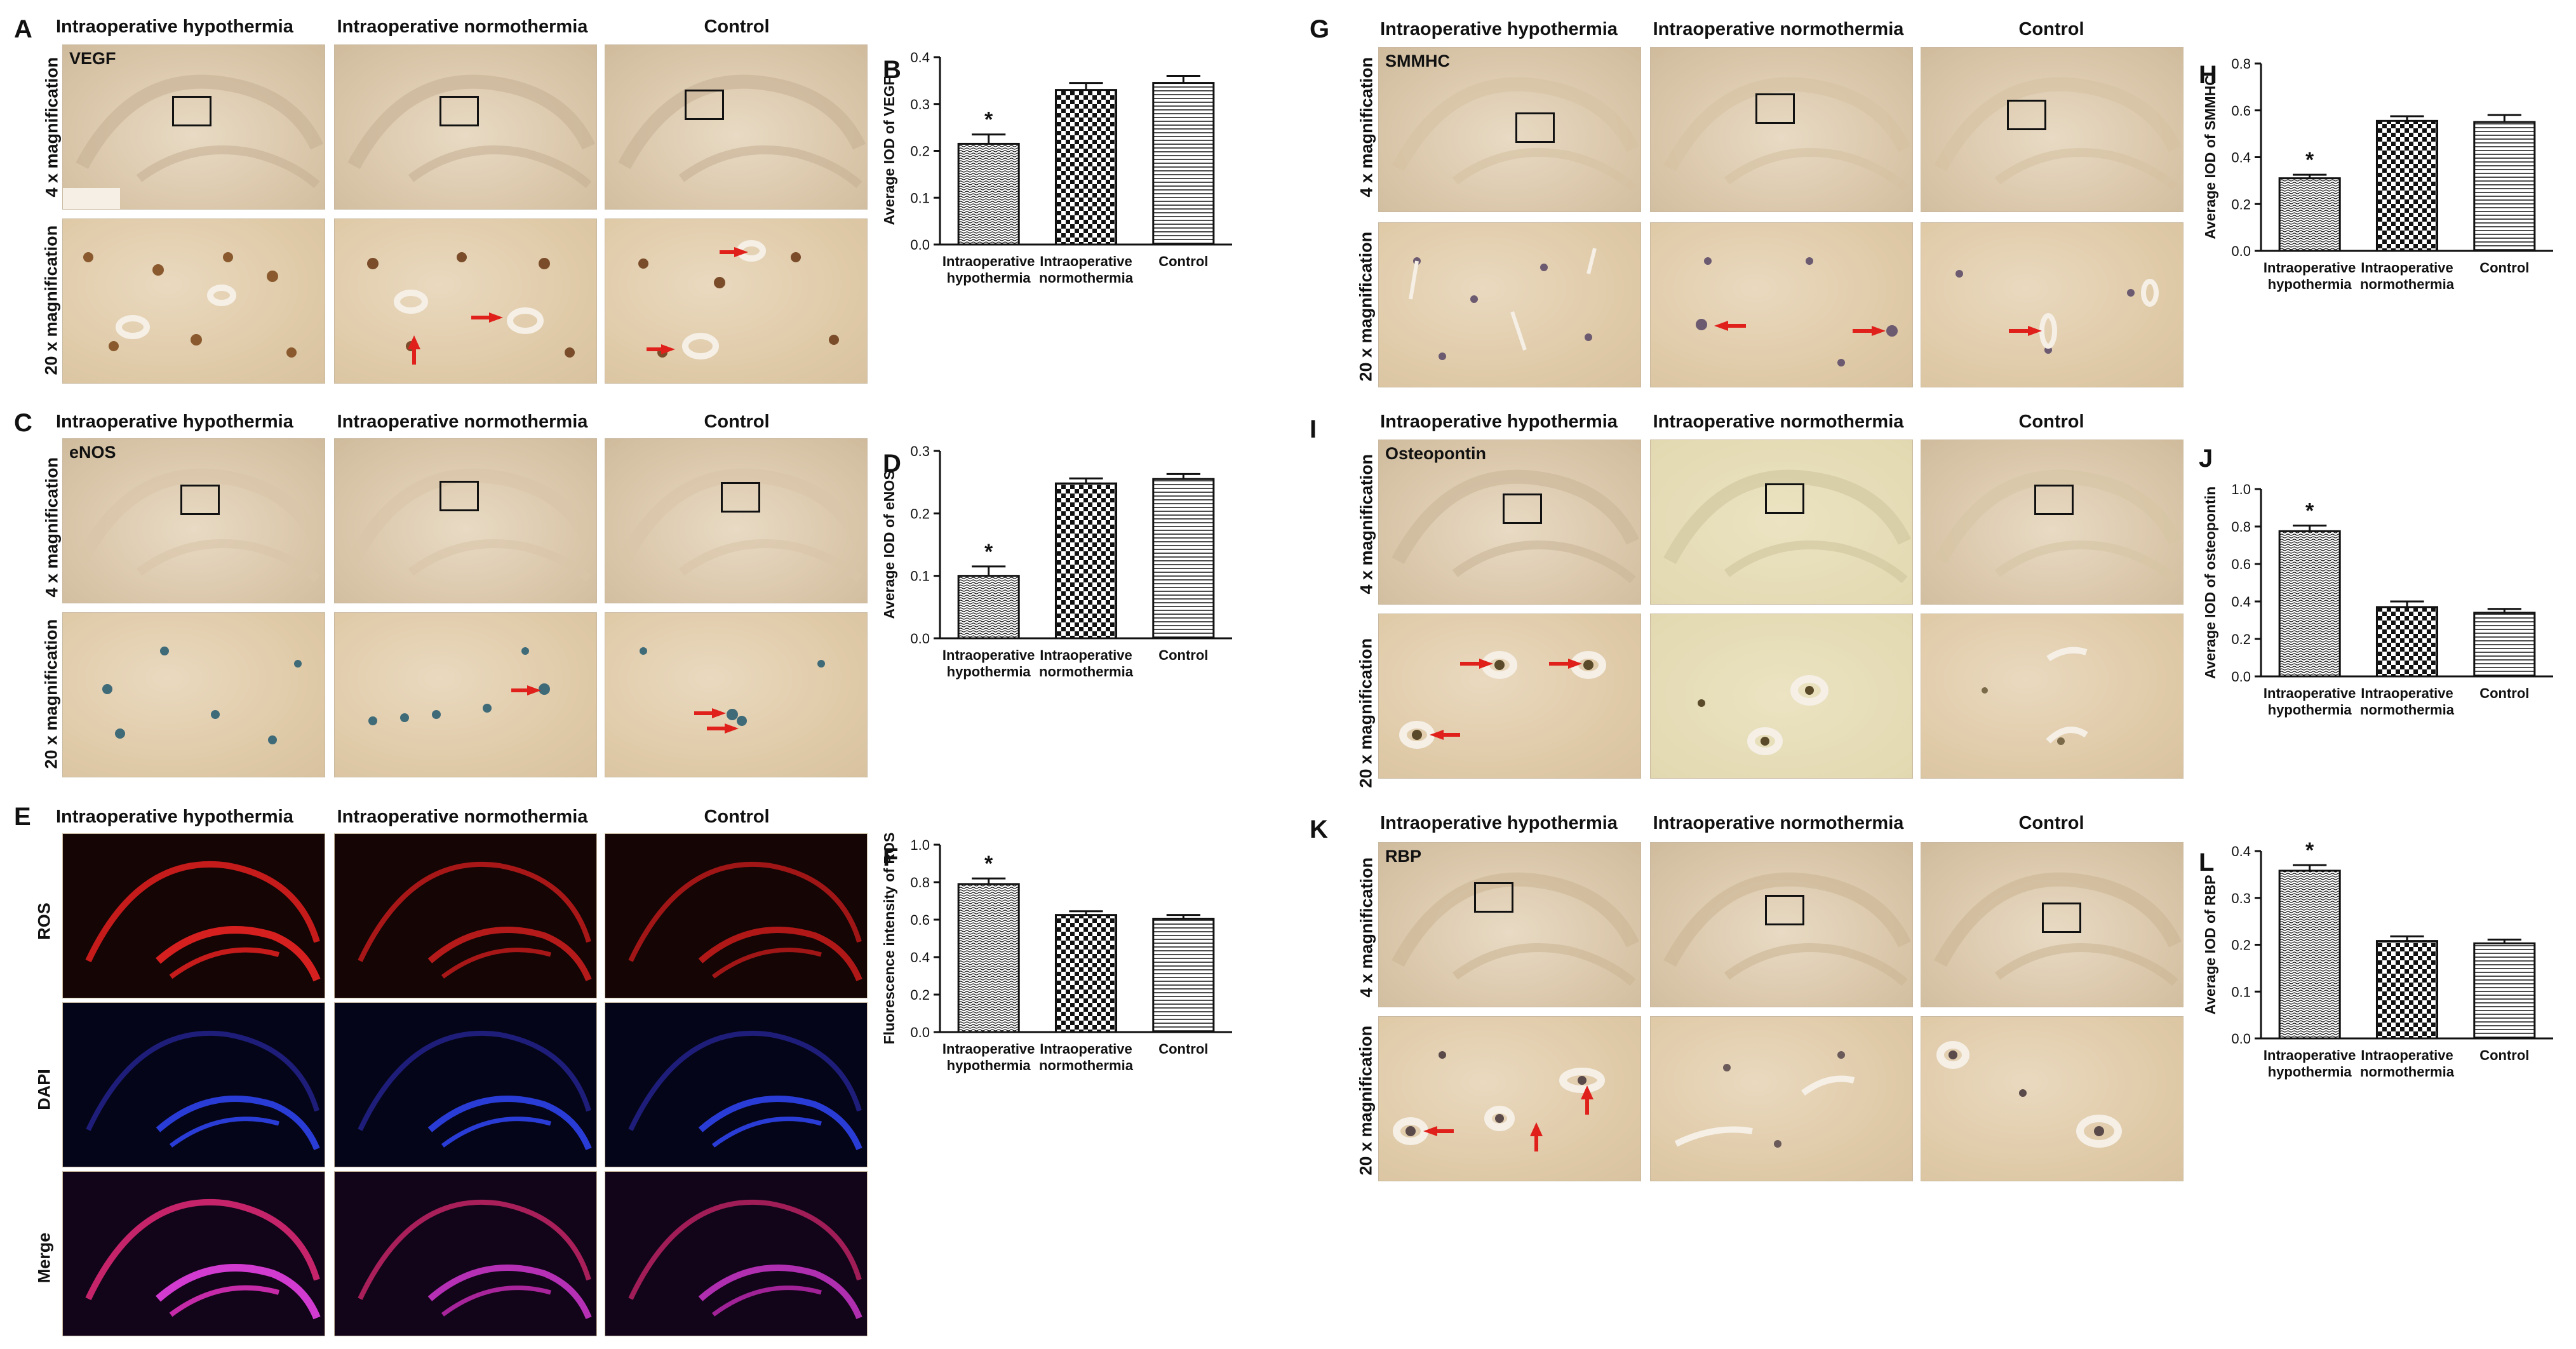 Image resolution: width=2576 pixels, height=1349 pixels. I want to click on y-tick-label: 0.8, so click(2241, 64).